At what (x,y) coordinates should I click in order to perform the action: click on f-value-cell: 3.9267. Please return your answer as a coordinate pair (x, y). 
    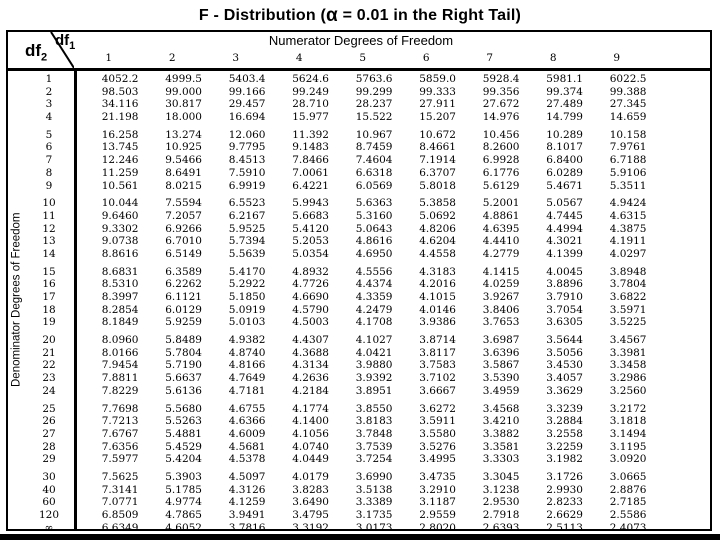
    Looking at the image, I should click on (501, 297).